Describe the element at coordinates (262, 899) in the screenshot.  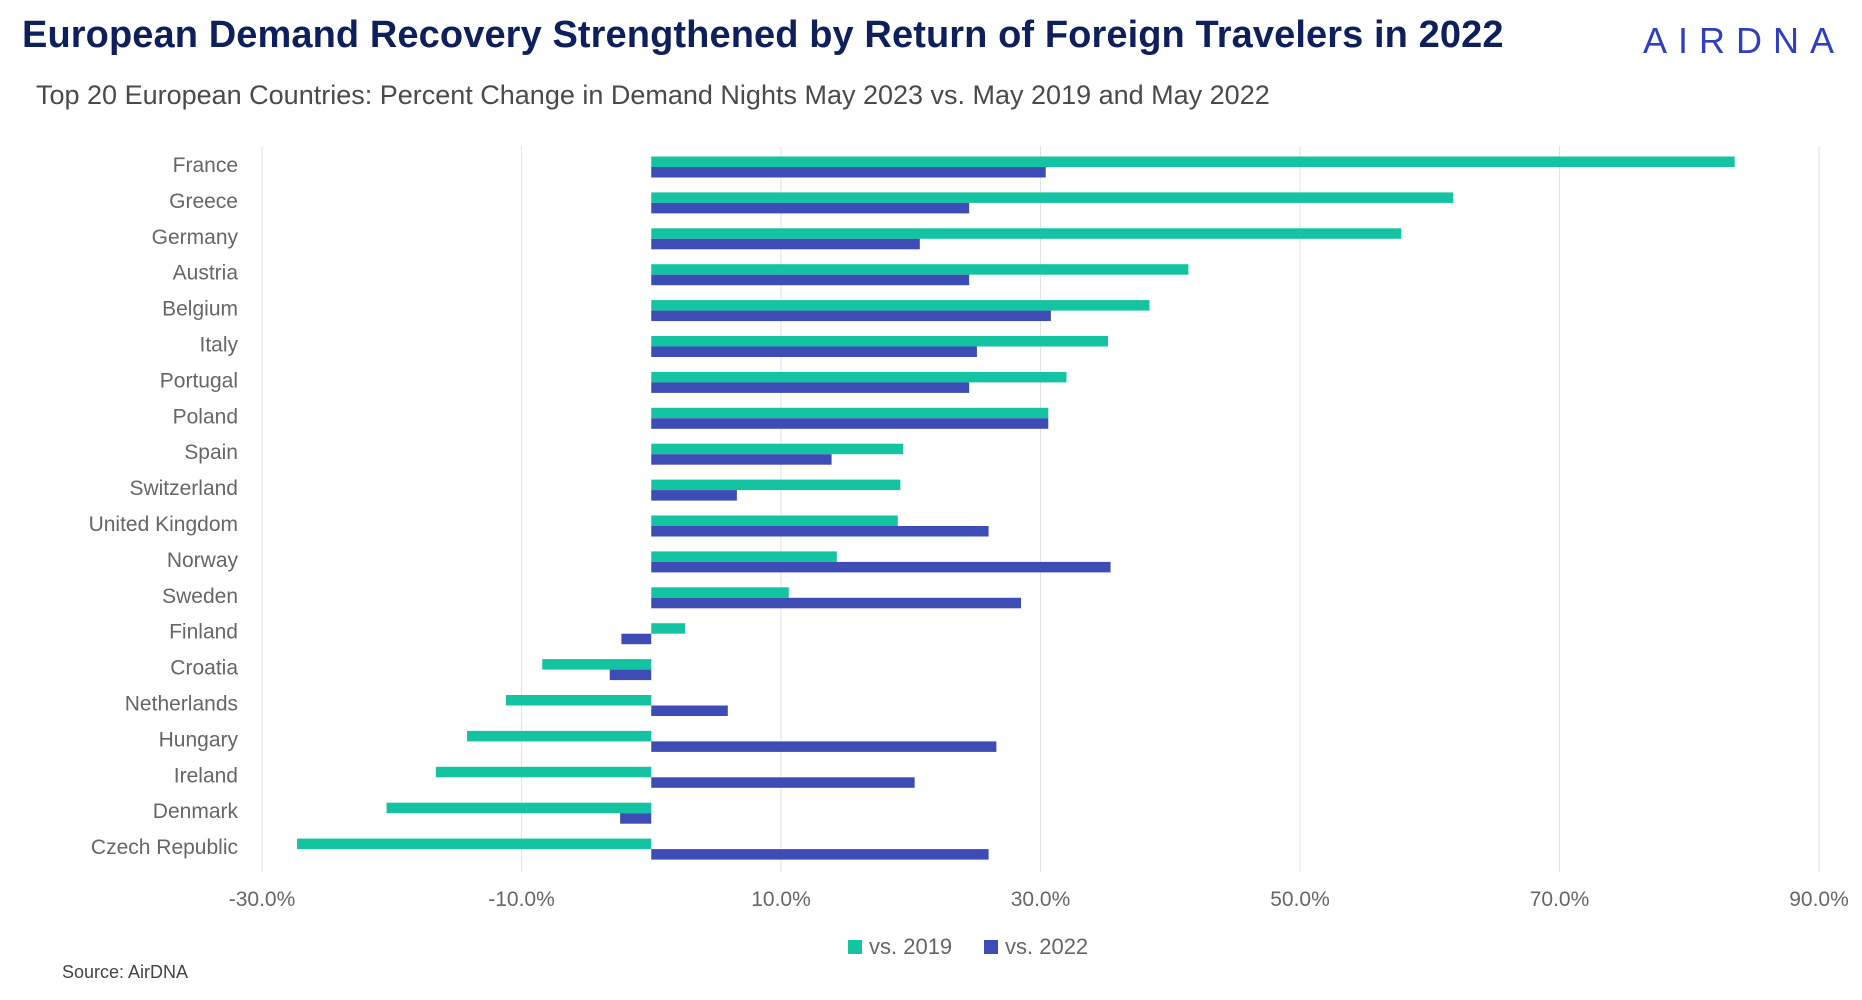
I see `x-tick-label: -30.0%` at that location.